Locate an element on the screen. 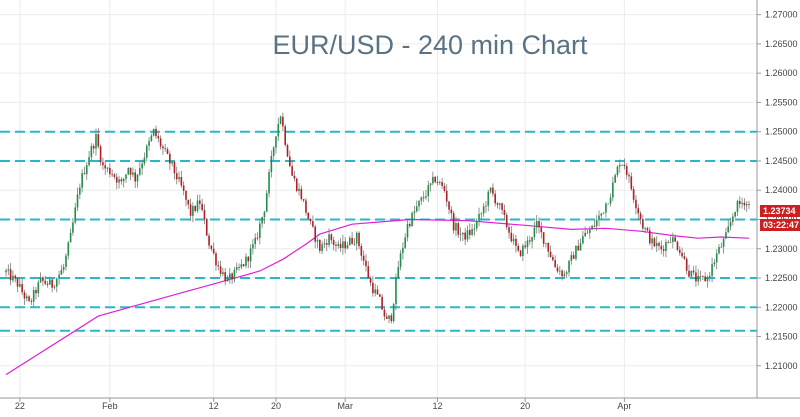  y-tick-label: 1.25000 is located at coordinates (781, 132).